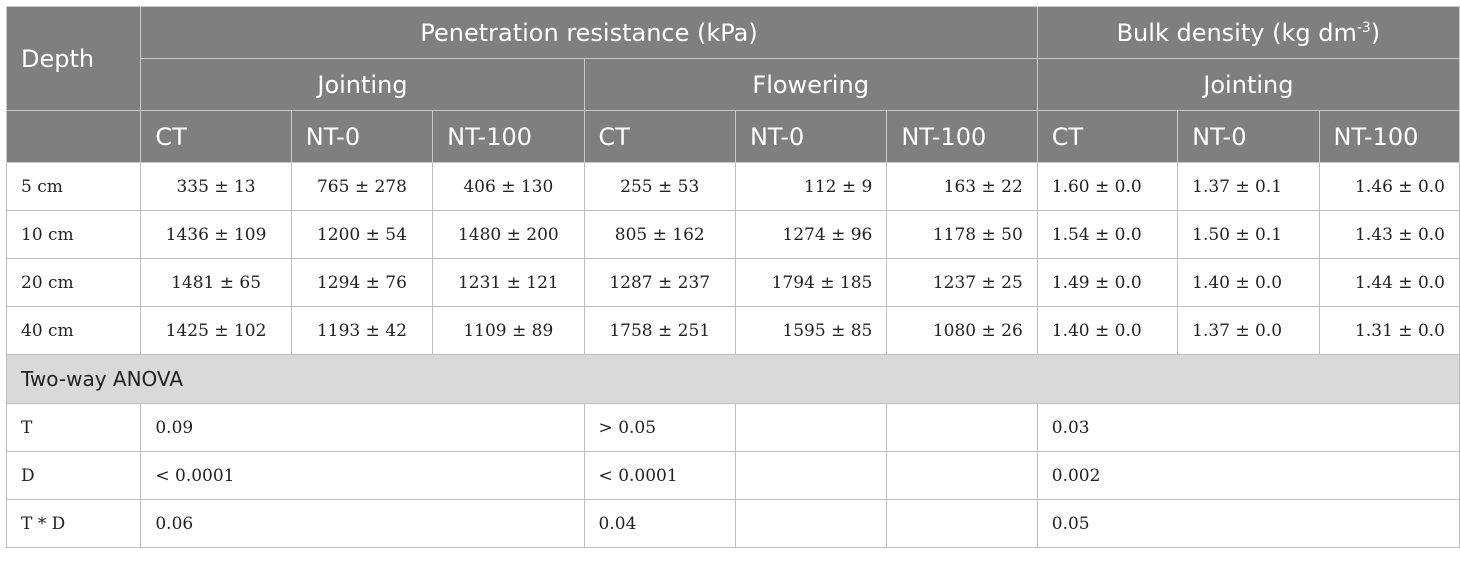 This screenshot has height=565, width=1460. I want to click on value-cell: 1274 ± 96, so click(811, 234).